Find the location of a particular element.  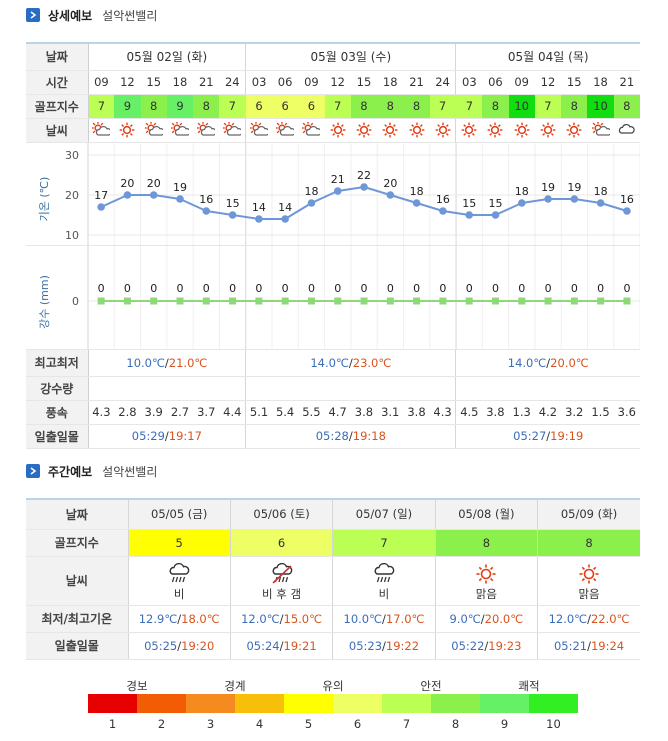

weekly-date-cell: 05/09 (화) is located at coordinates (588, 514).